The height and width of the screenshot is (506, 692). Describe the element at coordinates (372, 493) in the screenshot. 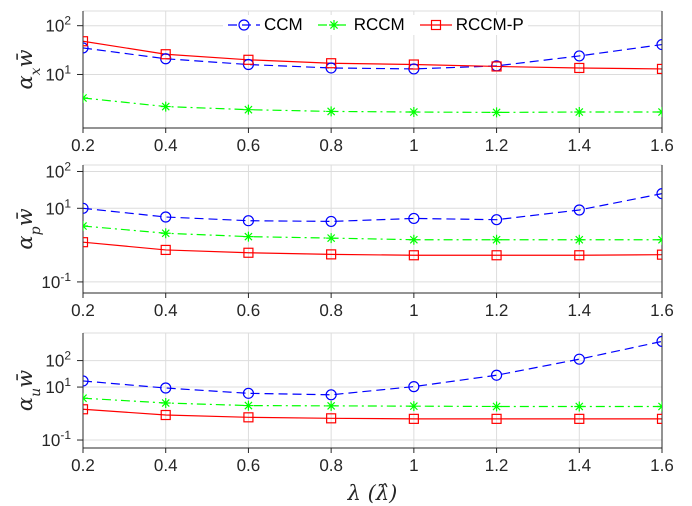

I see `x-axis-title: λ (λ̂)` at that location.